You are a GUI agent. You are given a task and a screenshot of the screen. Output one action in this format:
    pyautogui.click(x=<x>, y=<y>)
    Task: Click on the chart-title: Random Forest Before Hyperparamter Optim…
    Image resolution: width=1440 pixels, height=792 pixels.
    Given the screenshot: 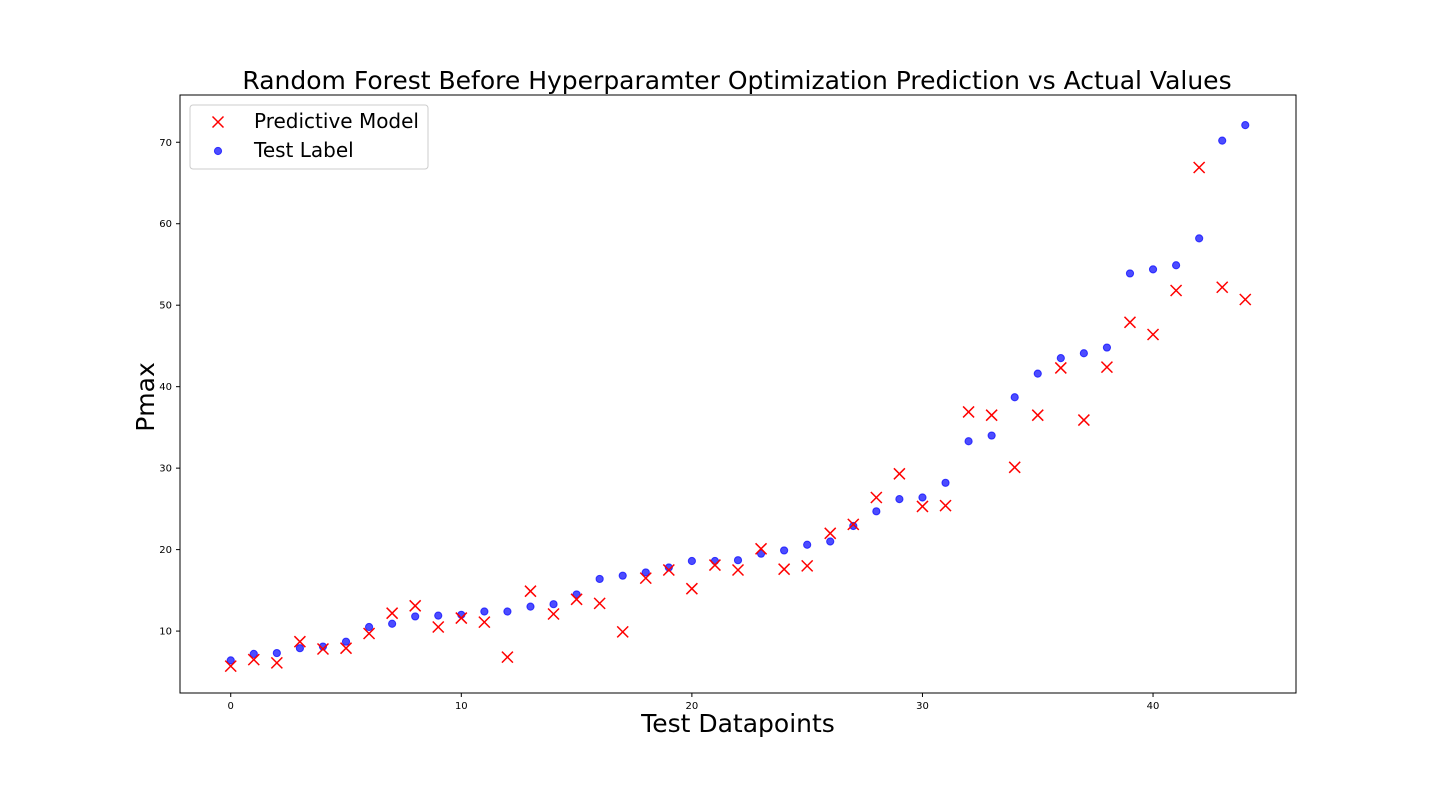 What is the action you would take?
    pyautogui.click(x=736, y=80)
    